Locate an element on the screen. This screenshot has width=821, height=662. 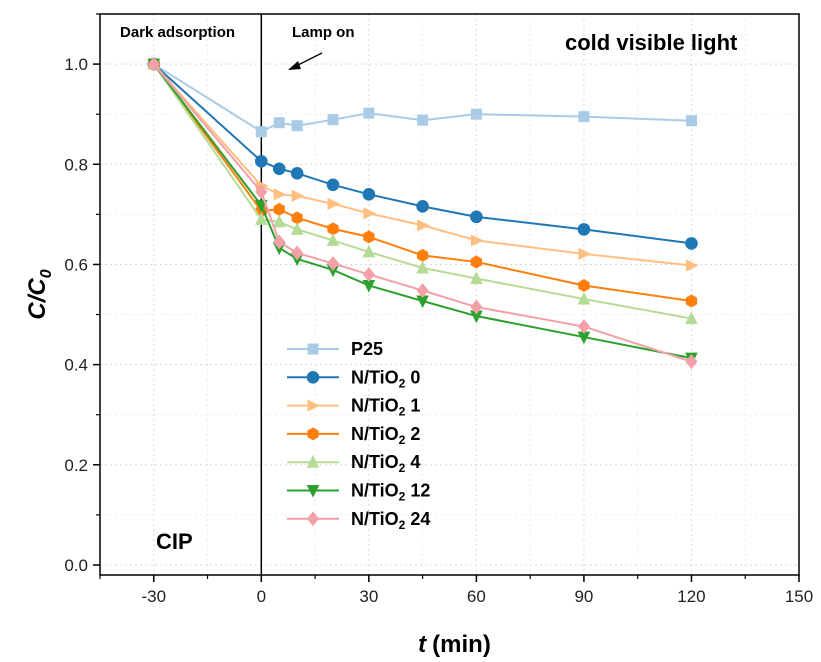
x-tick-label: -30 is located at coordinates (153, 596).